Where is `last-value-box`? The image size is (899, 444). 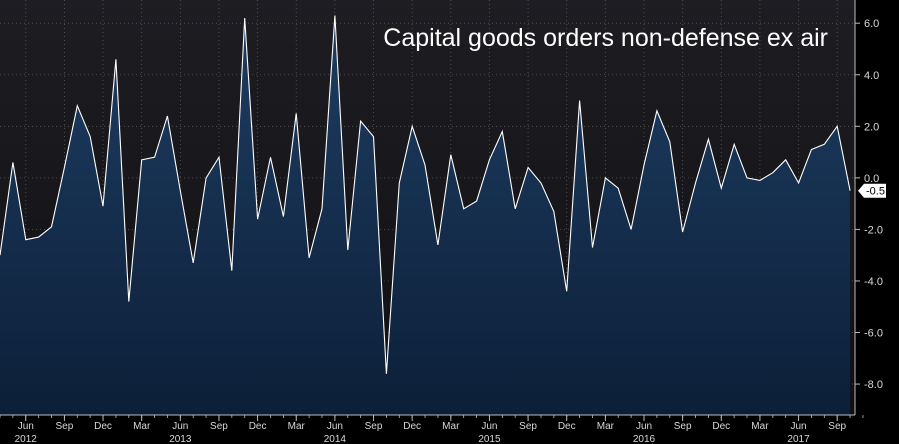 last-value-box is located at coordinates (872, 190).